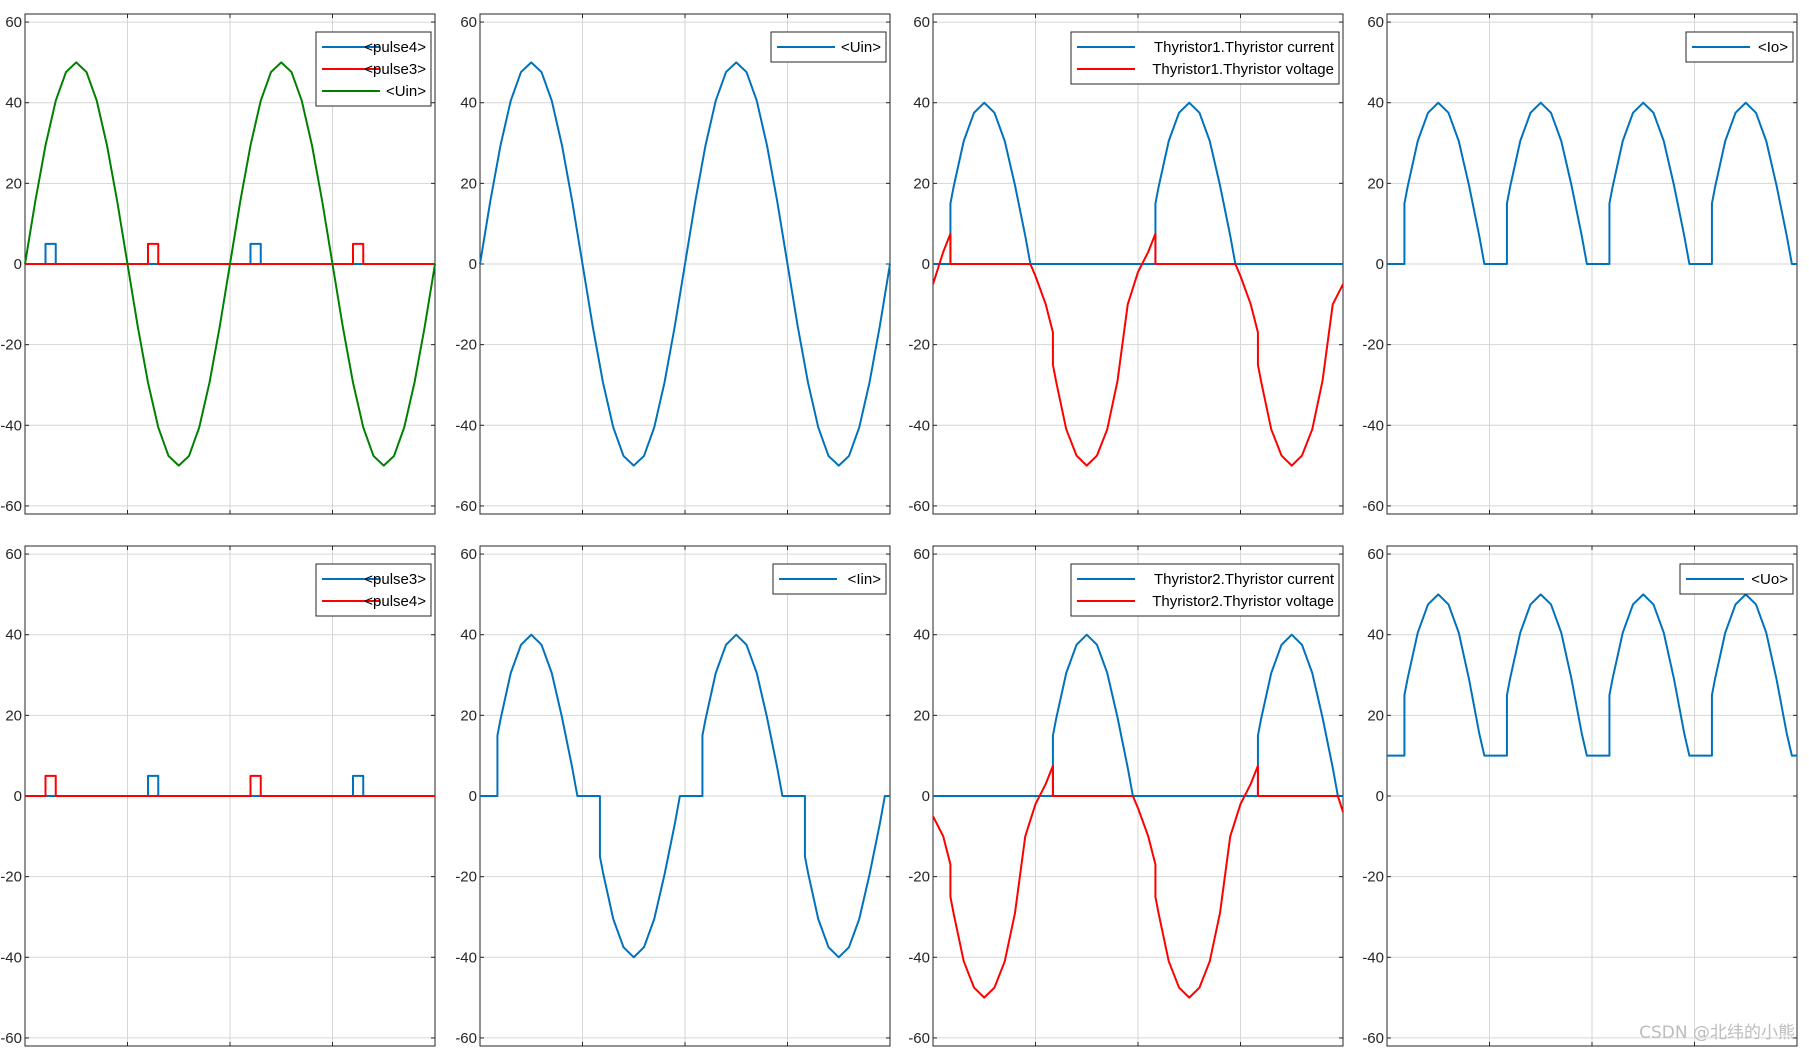  Describe the element at coordinates (1244, 47) in the screenshot. I see `legend-label: Thyristor1.Thyristor current` at that location.